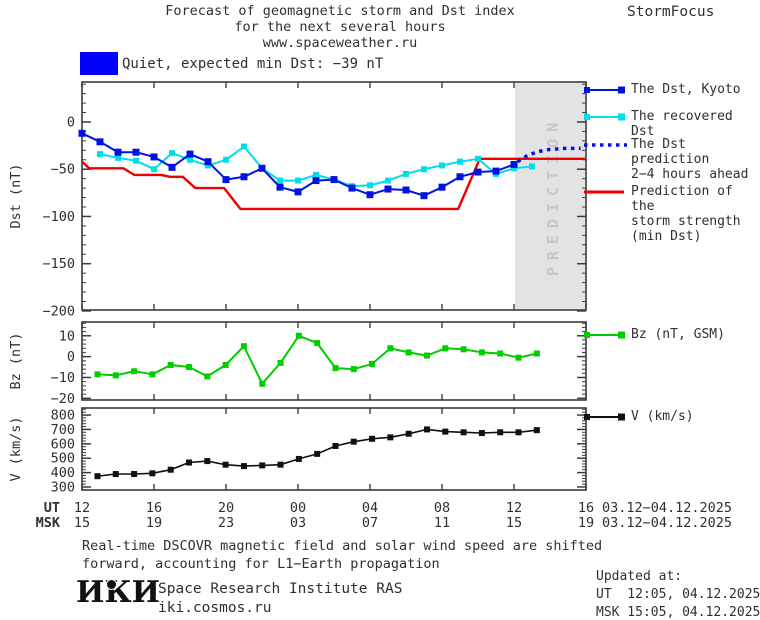 This screenshot has width=760, height=620. I want to click on y-tick-label: 700, so click(63, 430).